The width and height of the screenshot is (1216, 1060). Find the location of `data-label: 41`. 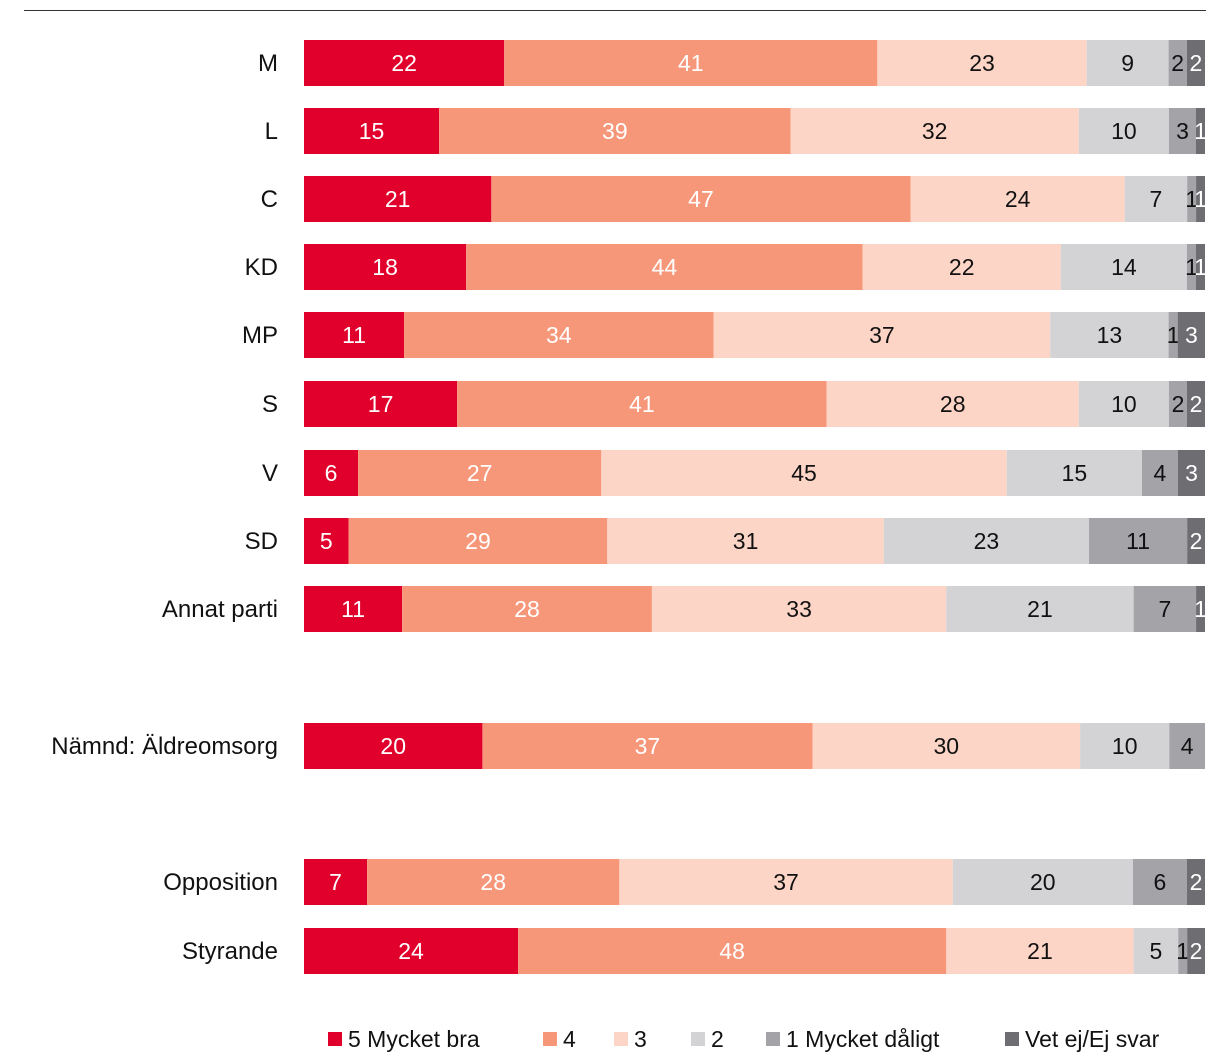

data-label: 41 is located at coordinates (642, 404).